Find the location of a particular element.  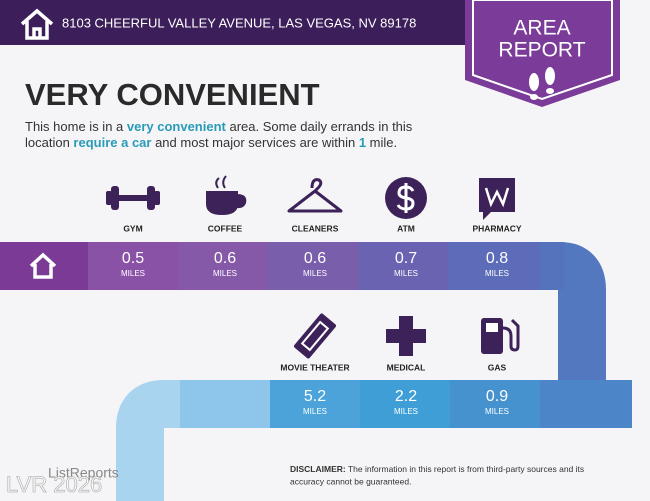

text: mile. is located at coordinates (381, 142).